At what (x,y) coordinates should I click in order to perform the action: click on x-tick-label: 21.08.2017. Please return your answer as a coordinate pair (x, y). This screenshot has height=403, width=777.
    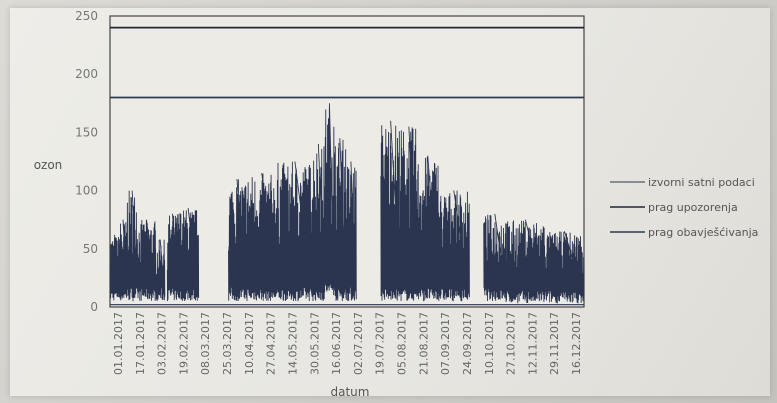
    Looking at the image, I should click on (423, 343).